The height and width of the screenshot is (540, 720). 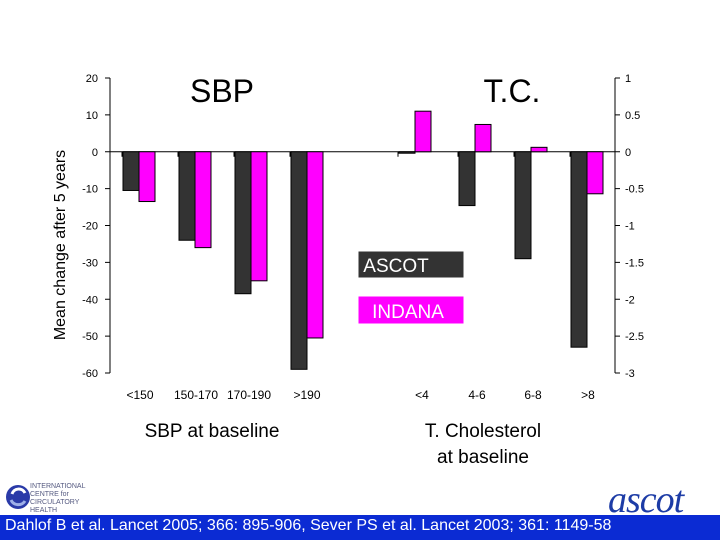 I want to click on x-tick-label: 170-190, so click(x=249, y=395).